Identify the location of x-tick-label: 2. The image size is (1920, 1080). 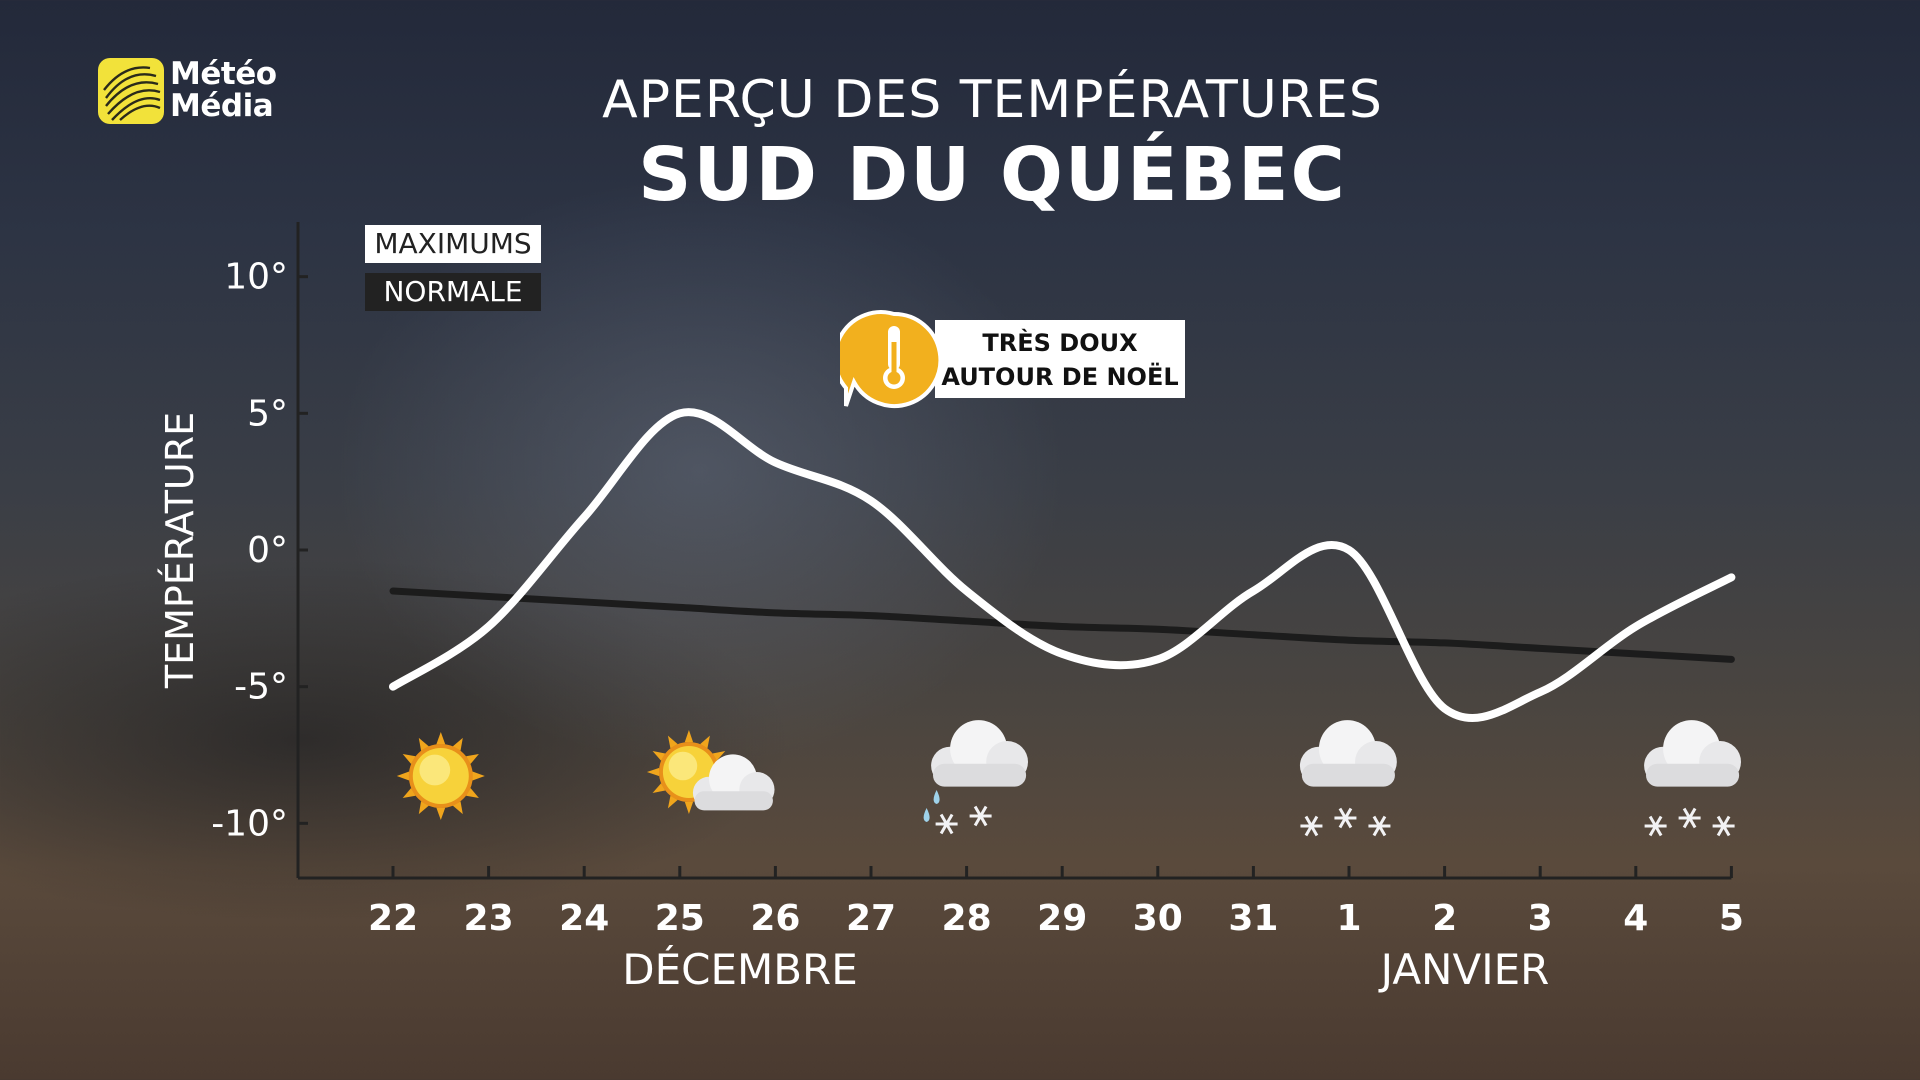
(1444, 918).